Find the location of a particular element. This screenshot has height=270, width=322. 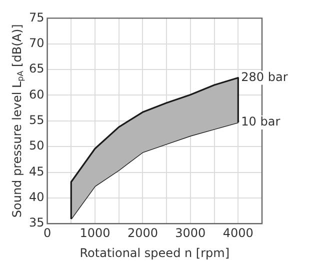

y-tick-label: 70 is located at coordinates (36, 43).